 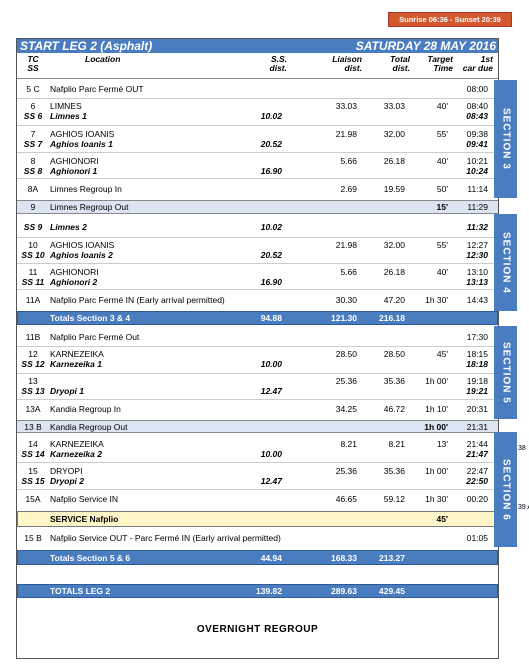 What do you see at coordinates (95, 336) in the screenshot?
I see `location: Nafplio Parc Fermé Out` at bounding box center [95, 336].